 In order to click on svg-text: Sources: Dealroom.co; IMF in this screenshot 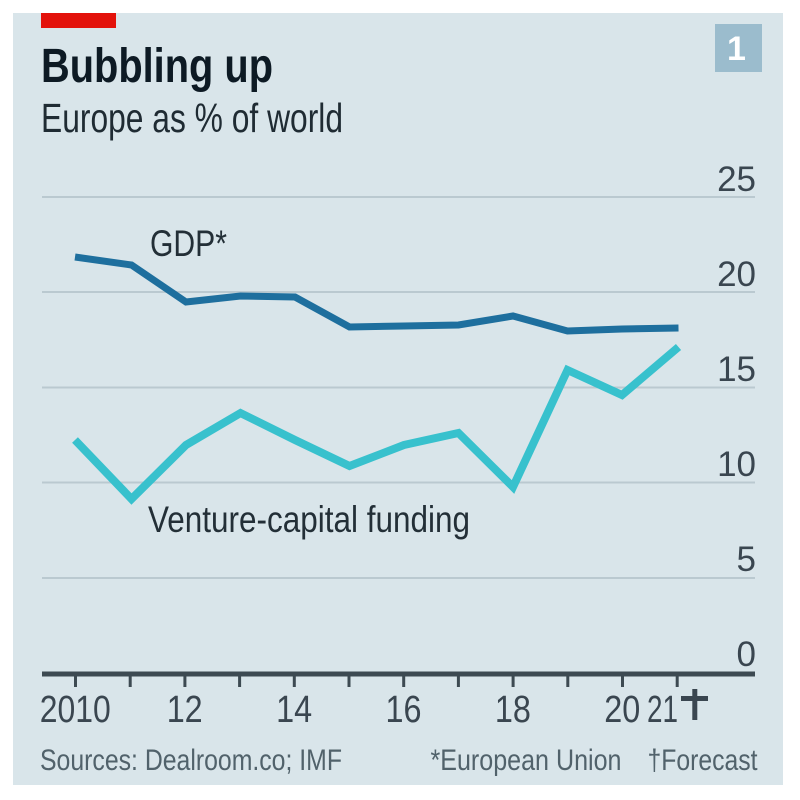, I will do `click(191, 760)`.